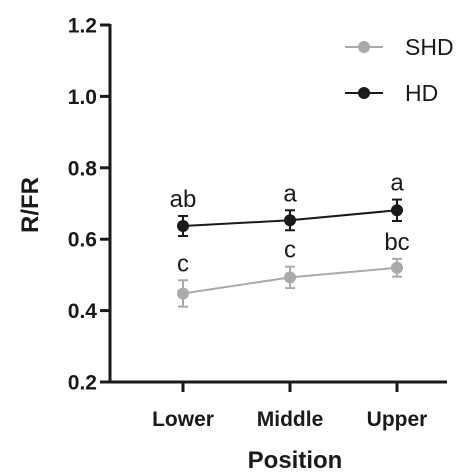  I want to click on y-tick-label: 0.4, so click(83, 311).